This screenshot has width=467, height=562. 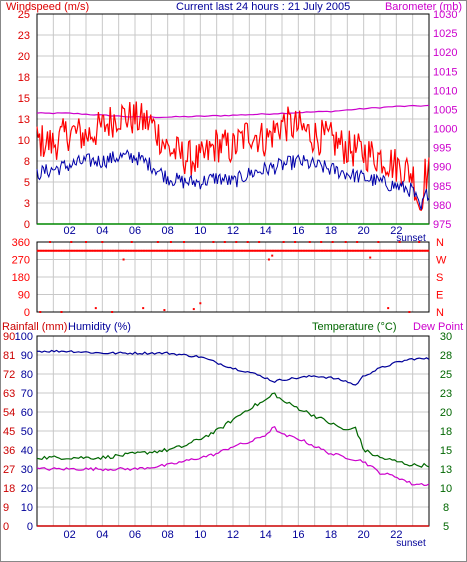 What do you see at coordinates (27, 162) in the screenshot?
I see `wind-tick-label: 8` at bounding box center [27, 162].